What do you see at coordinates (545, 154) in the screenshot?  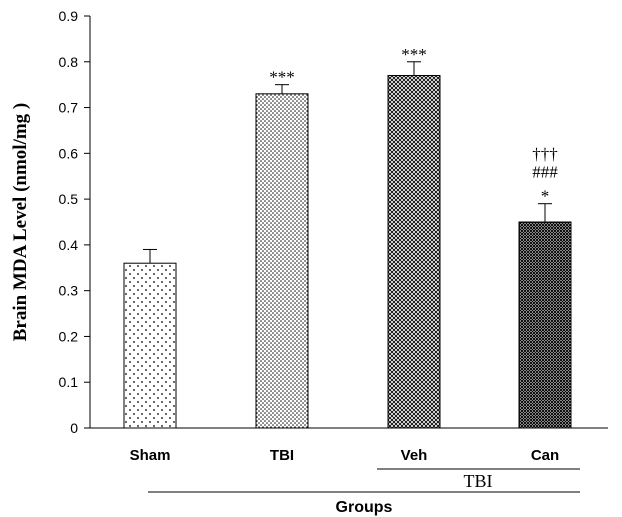 I see `significance-marker: †††` at bounding box center [545, 154].